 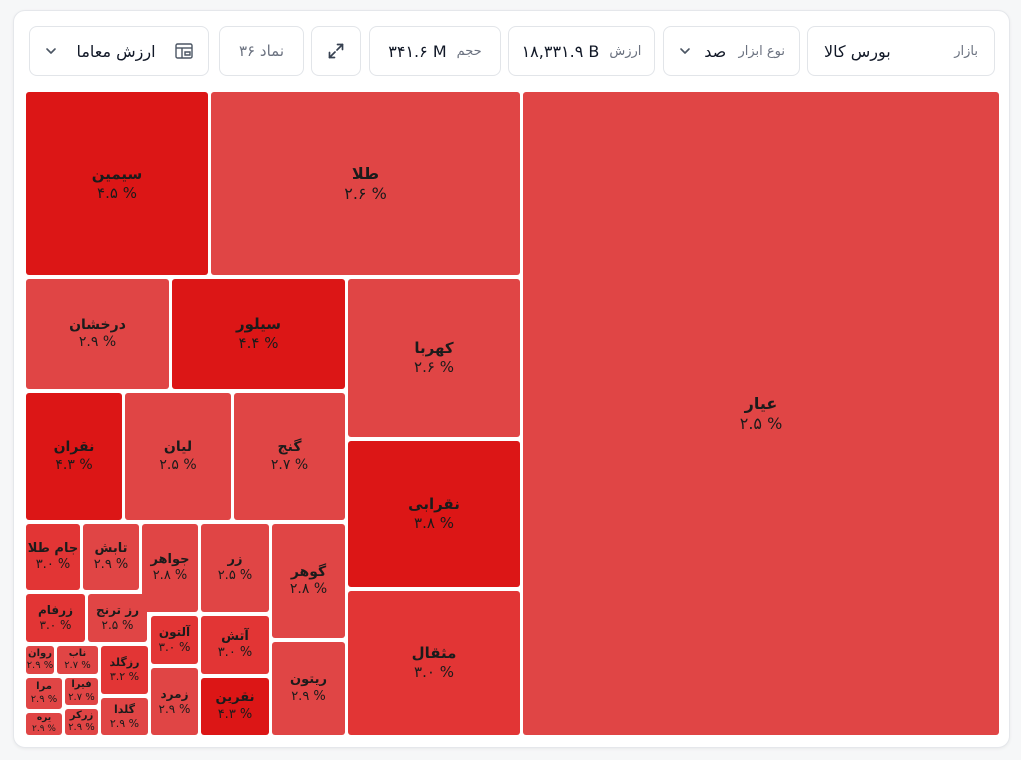 What do you see at coordinates (560, 51) in the screenshot?
I see `total-value: ۱۸,۳۳۱.۹ B` at bounding box center [560, 51].